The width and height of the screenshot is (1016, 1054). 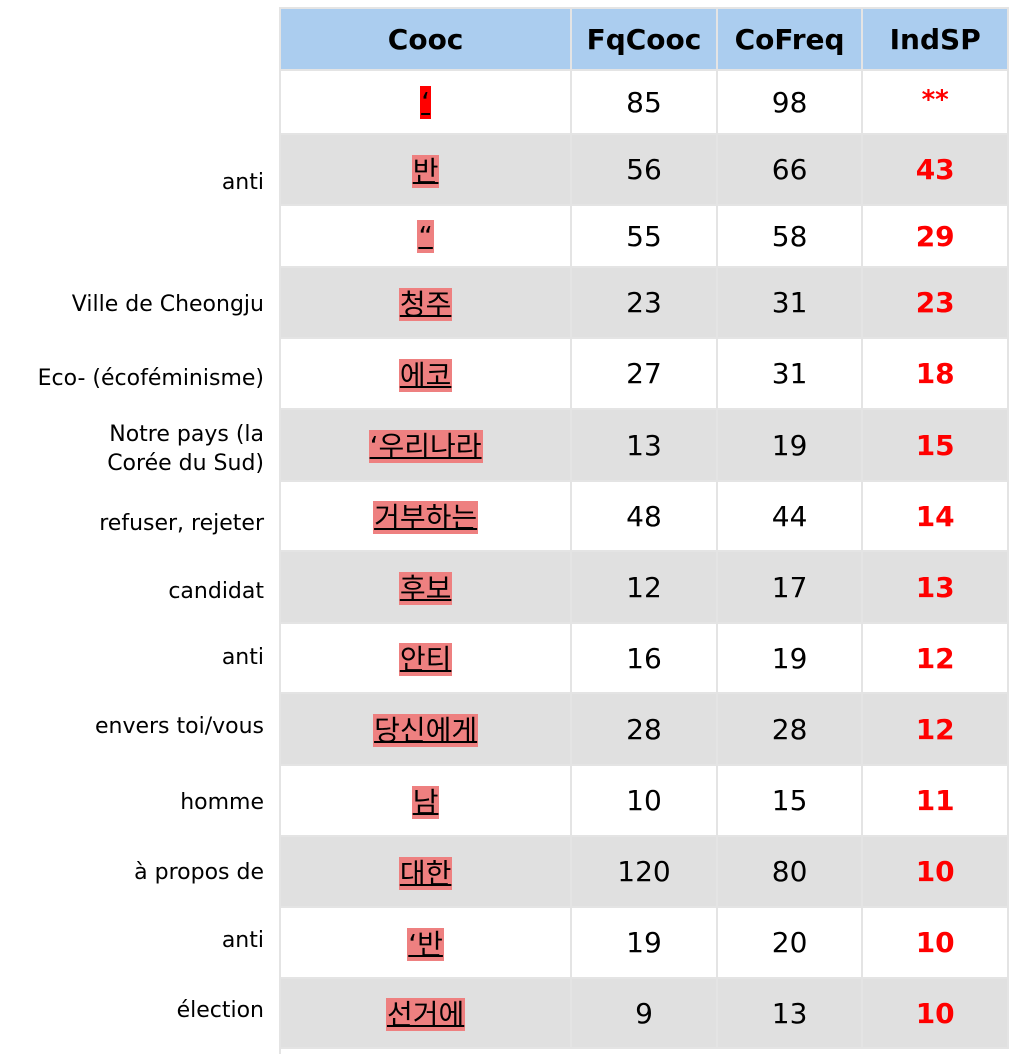 I want to click on translation-label: homme, so click(x=222, y=802).